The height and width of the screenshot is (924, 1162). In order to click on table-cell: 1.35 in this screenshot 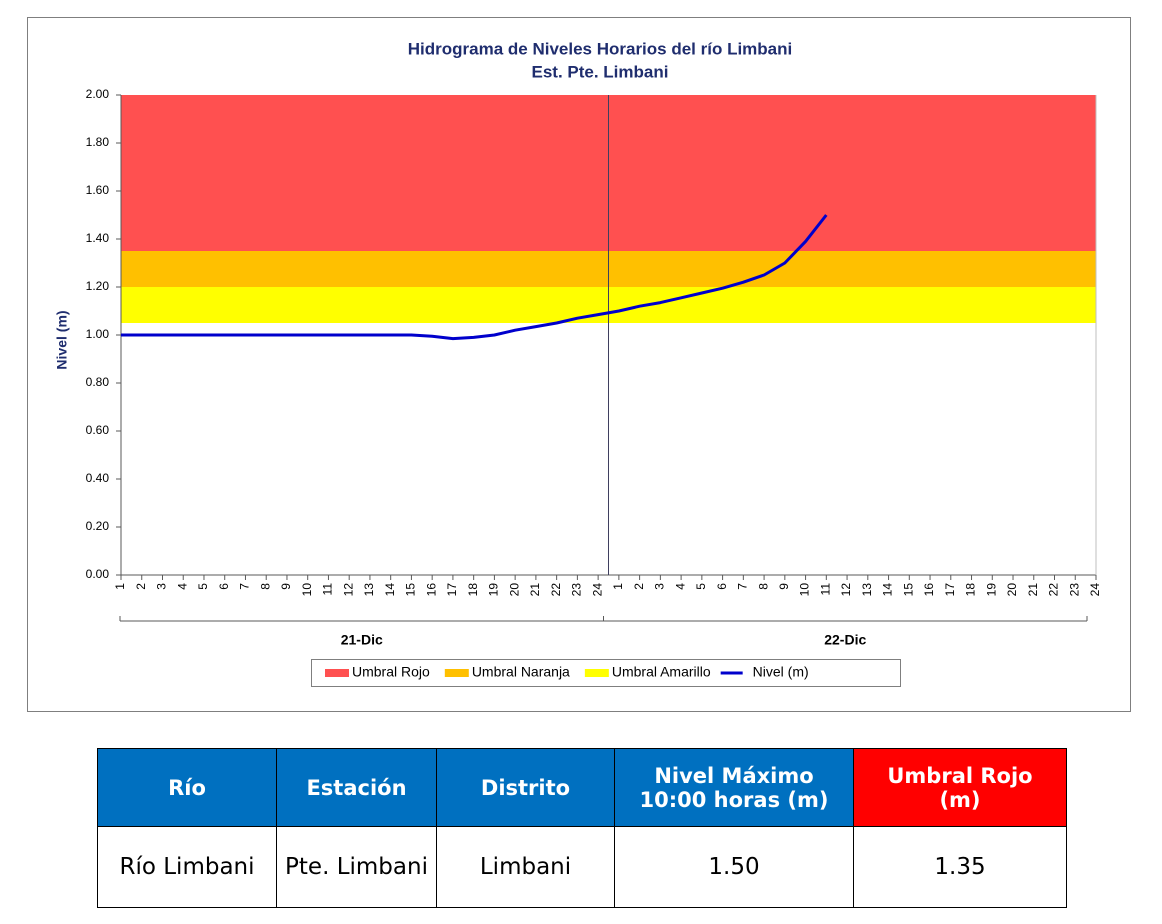, I will do `click(960, 867)`.